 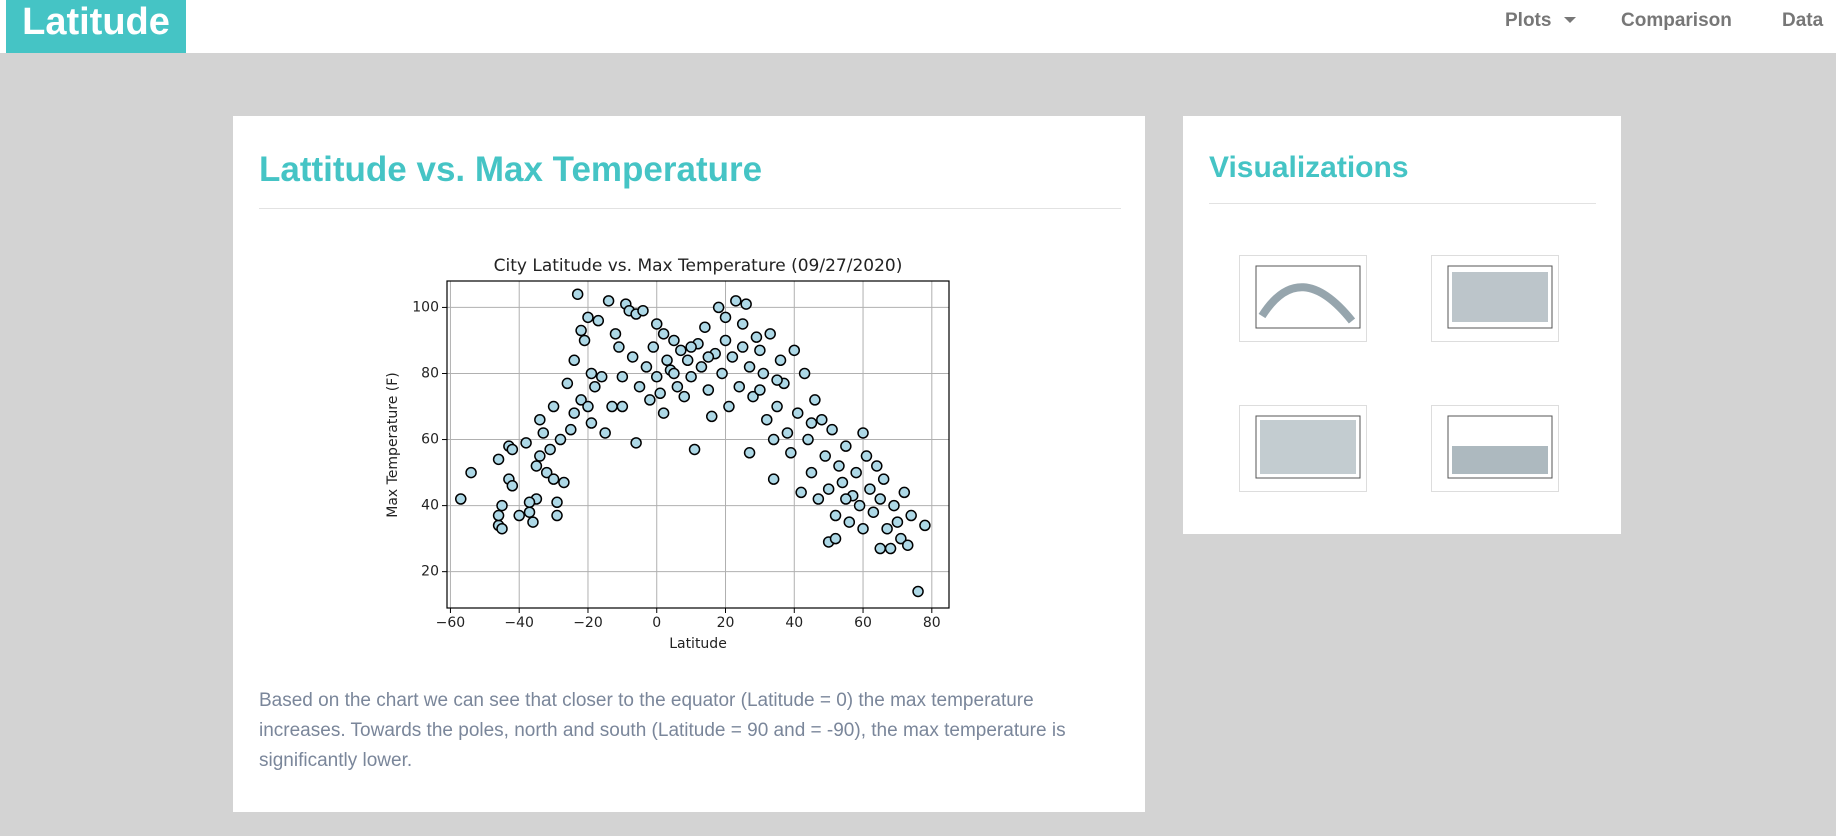 I want to click on main-heading: Lattitude vs. Max Temperature, so click(x=511, y=169).